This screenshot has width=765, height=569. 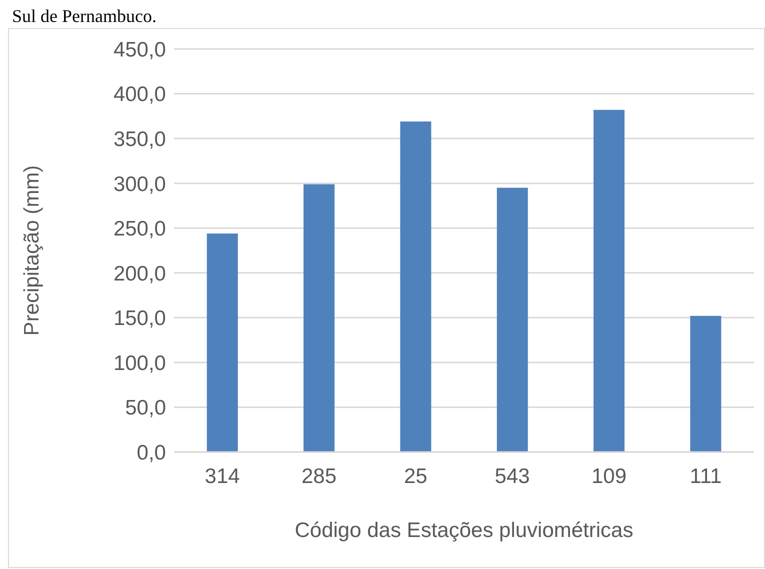 I want to click on x-tick-label: 543, so click(x=512, y=476).